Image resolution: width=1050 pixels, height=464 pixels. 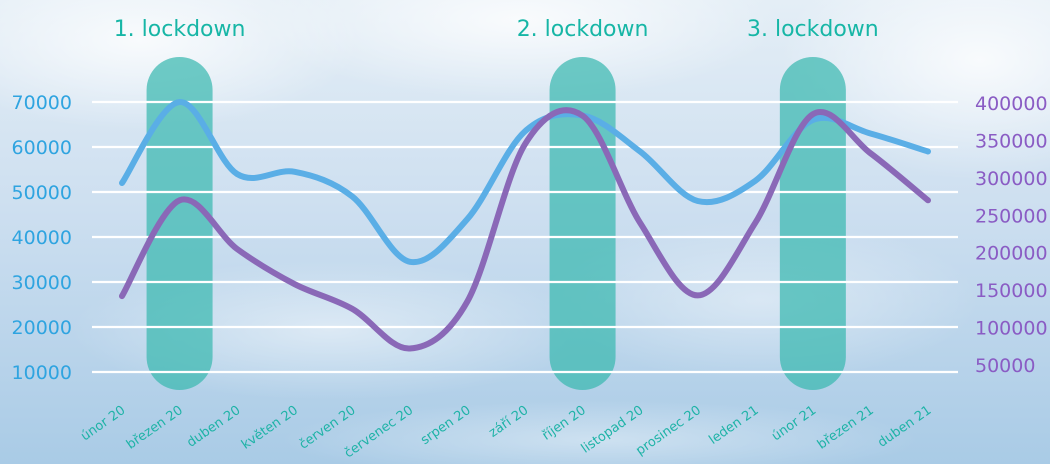 I want to click on right-tick-label: 300000, so click(x=1011, y=179).